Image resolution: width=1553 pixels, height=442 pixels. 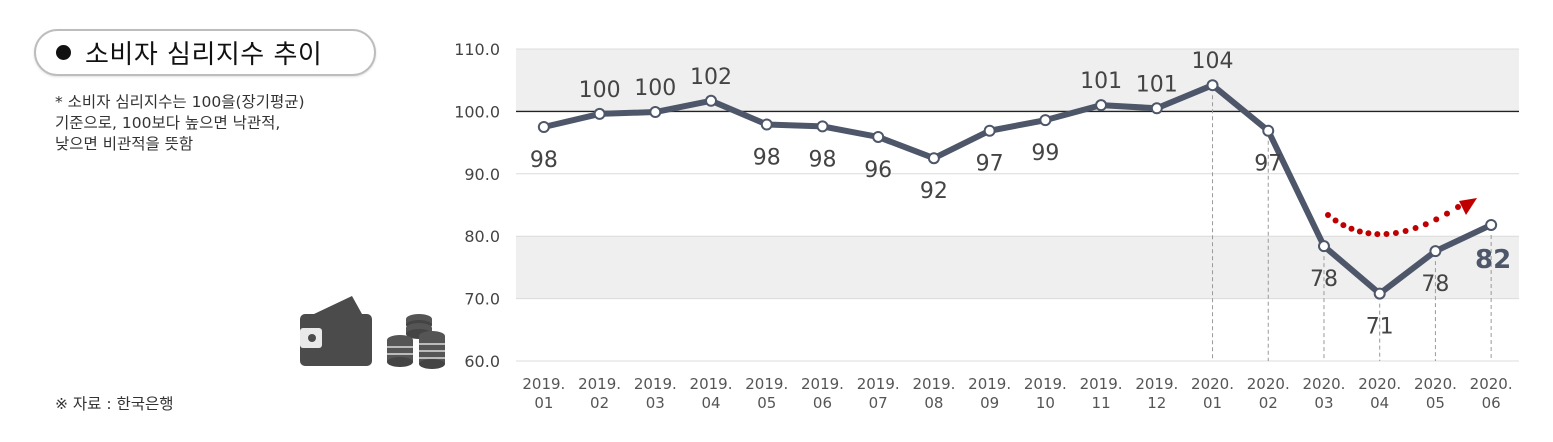 I want to click on data-label: 71, so click(x=1380, y=327).